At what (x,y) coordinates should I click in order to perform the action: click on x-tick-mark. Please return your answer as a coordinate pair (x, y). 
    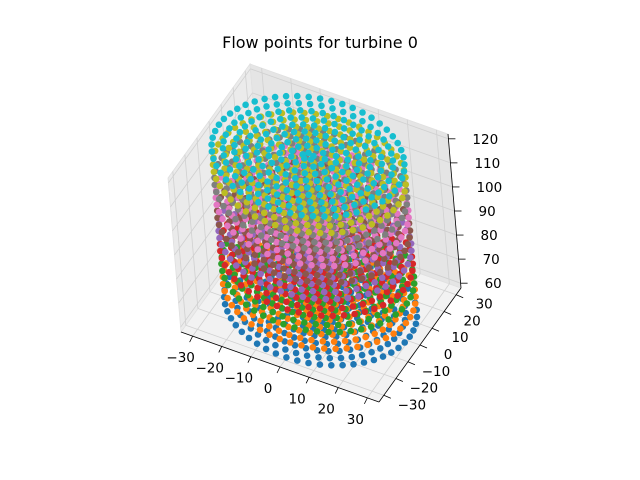
    Looking at the image, I should click on (220, 349).